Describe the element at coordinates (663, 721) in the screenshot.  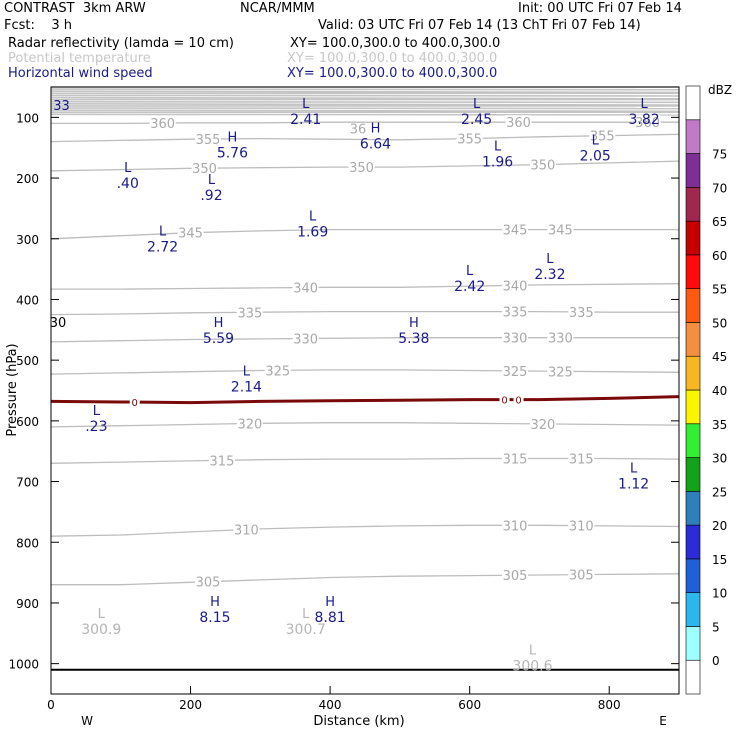
I see `east-label: E` at that location.